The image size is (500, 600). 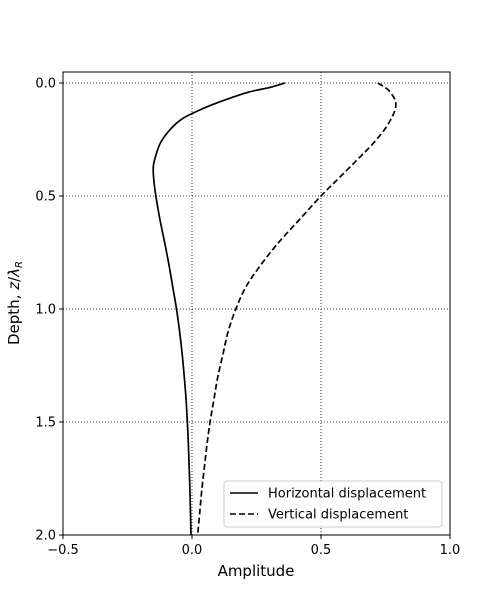 What do you see at coordinates (321, 550) in the screenshot?
I see `x-tick-label: 0.5` at bounding box center [321, 550].